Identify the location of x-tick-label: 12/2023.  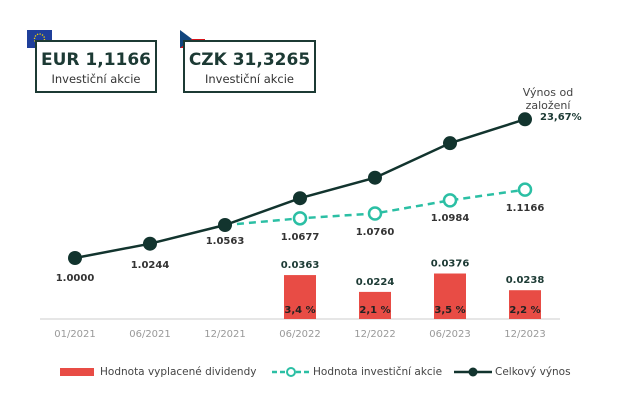
(525, 334).